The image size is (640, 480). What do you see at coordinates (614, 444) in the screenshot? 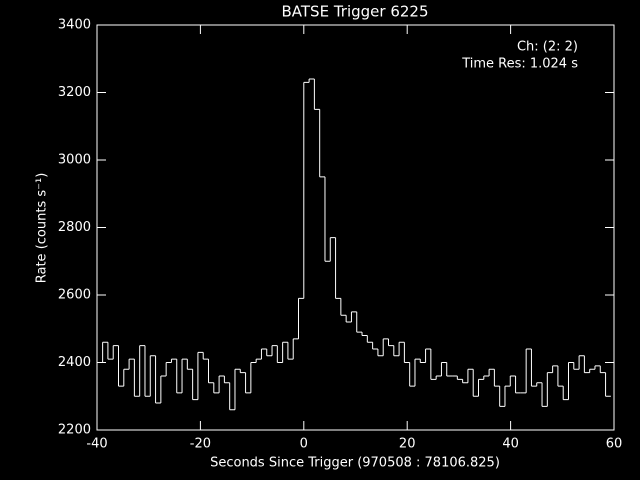
I see `x-tick-label: 60` at bounding box center [614, 444].